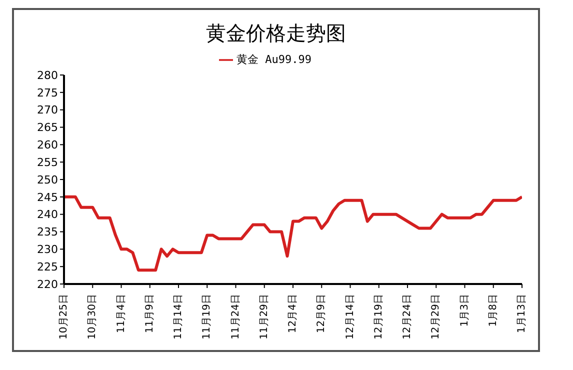 The image size is (573, 370). I want to click on x-tick-label: 12月14日, so click(350, 317).